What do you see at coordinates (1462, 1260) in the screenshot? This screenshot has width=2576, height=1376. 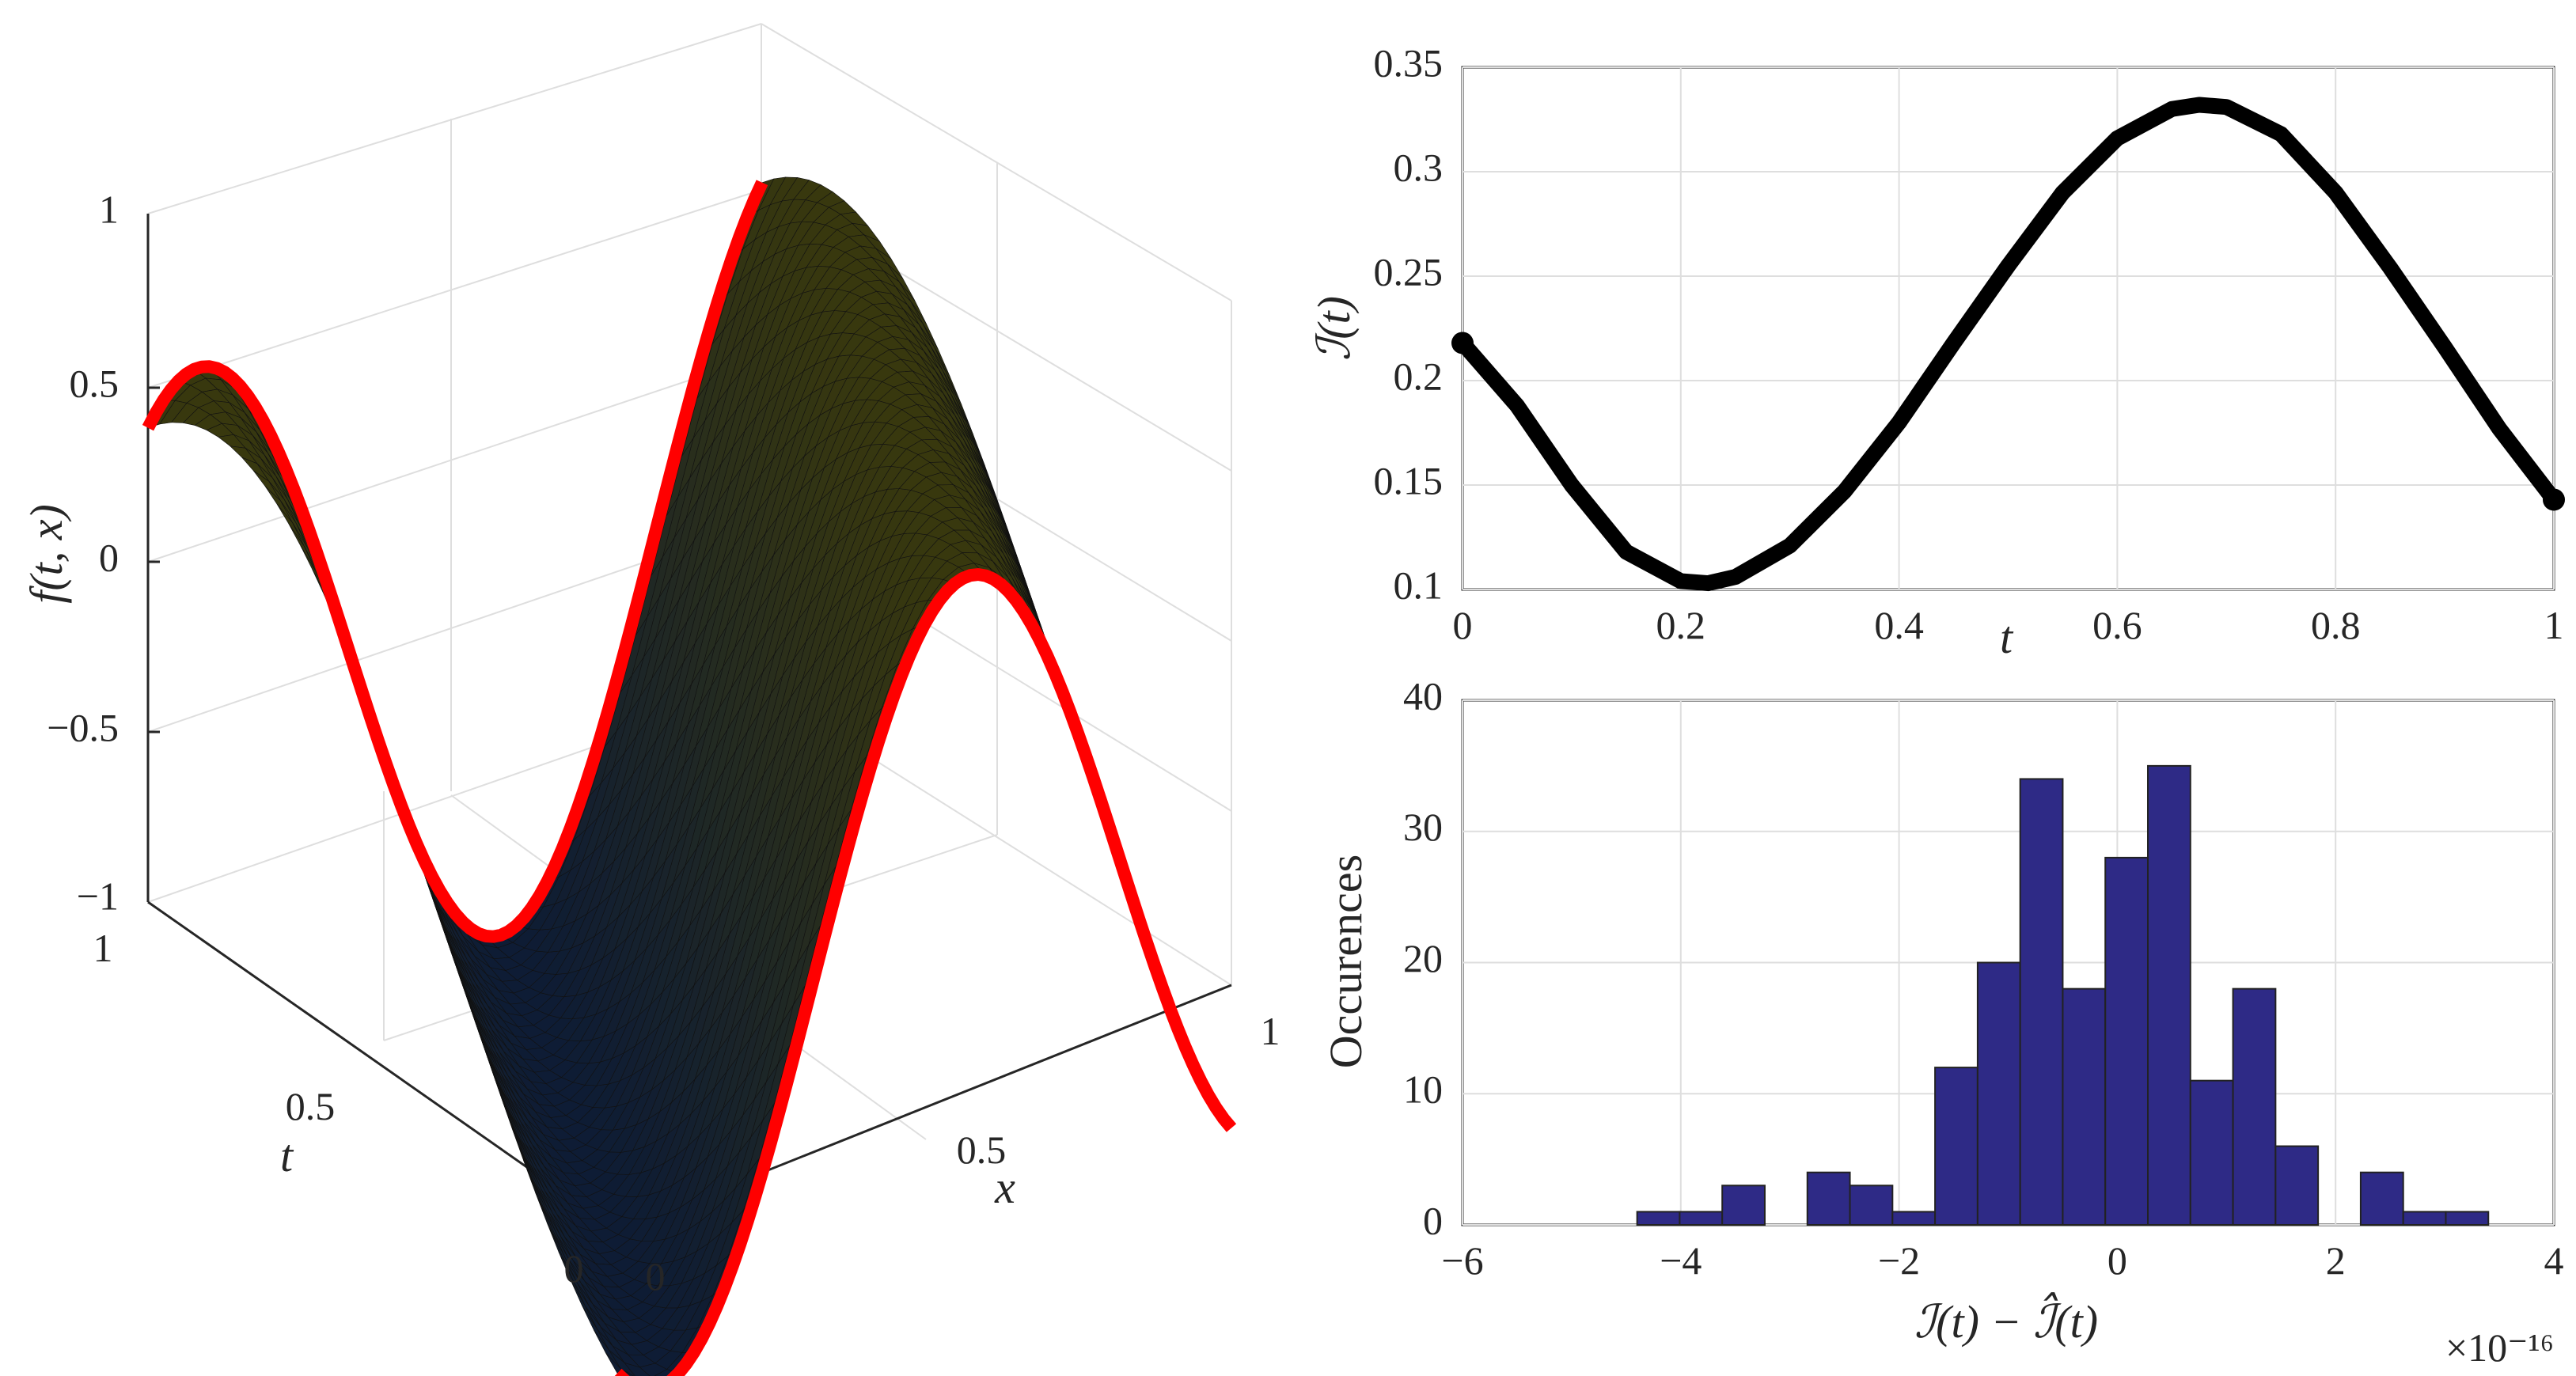 I see `hist-x-tick: −6` at bounding box center [1462, 1260].